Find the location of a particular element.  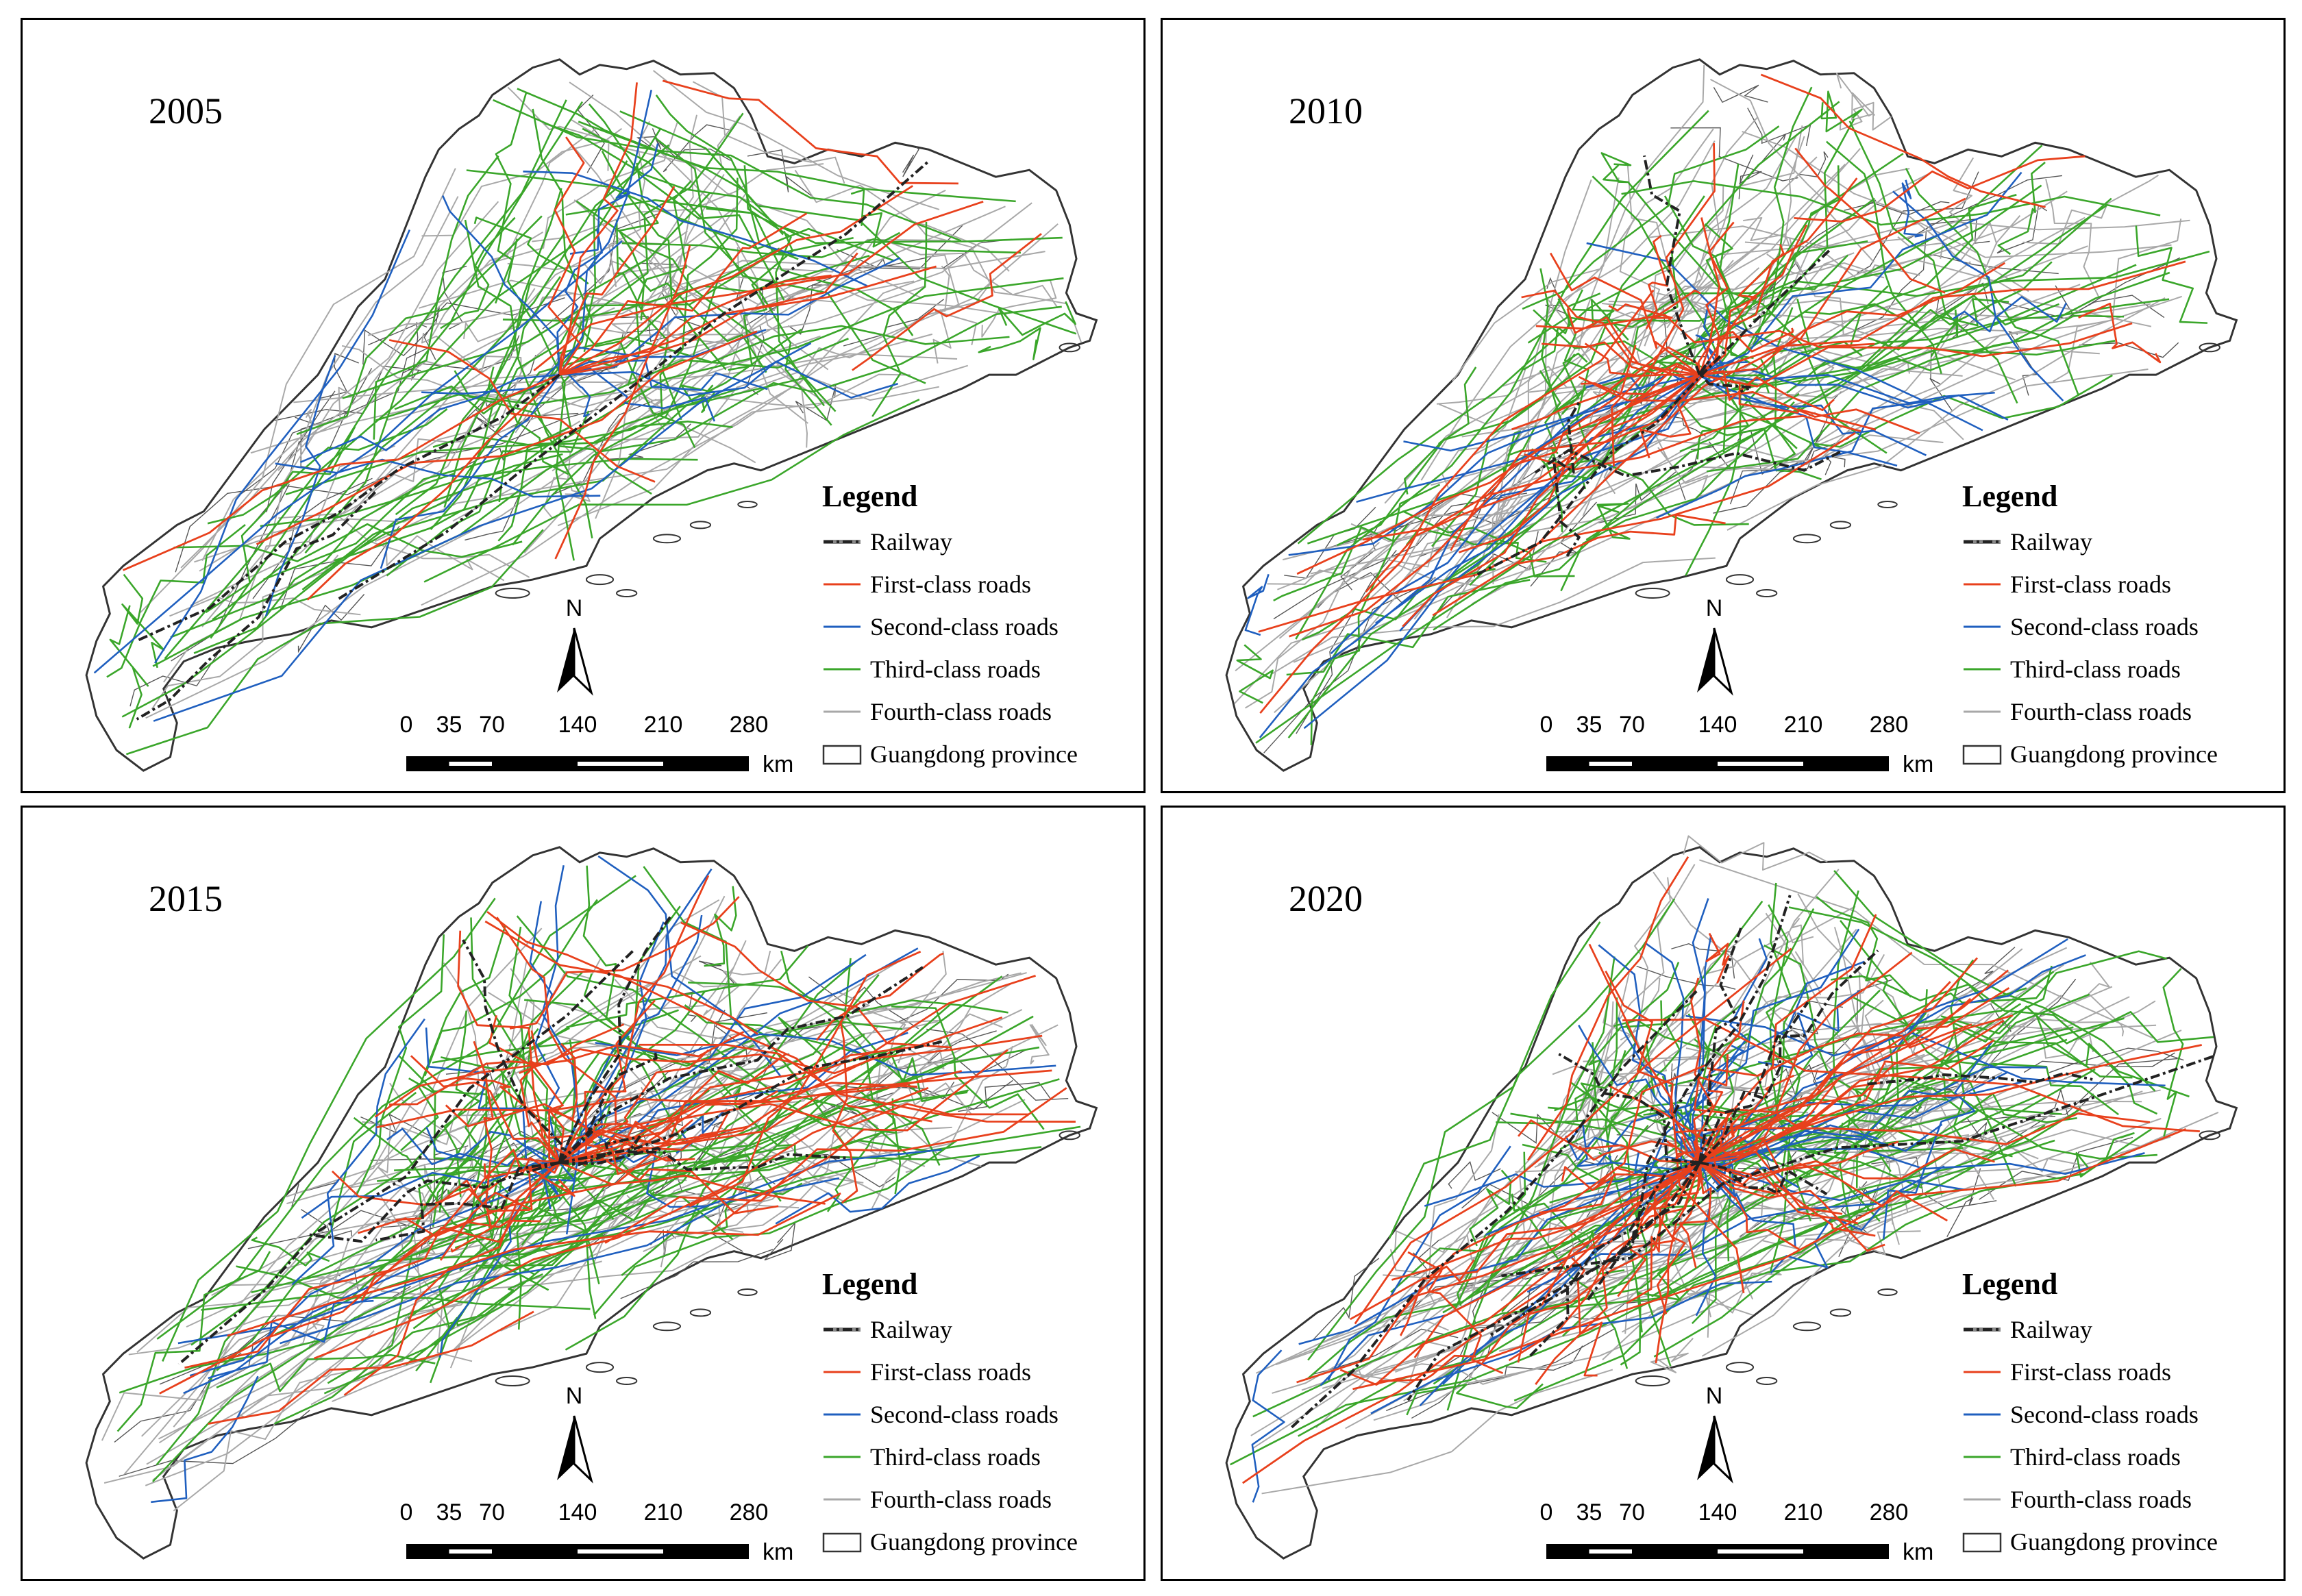

legend-symbol-fourth_class is located at coordinates (1982, 1499).